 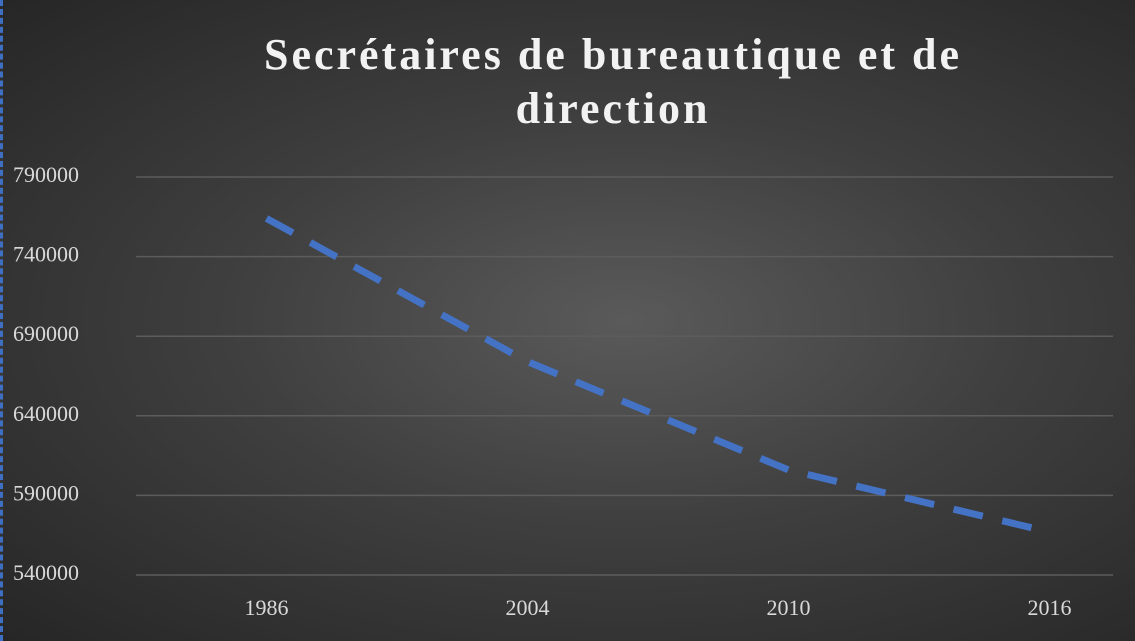 I want to click on x-tick-label: 1986, so click(x=267, y=607).